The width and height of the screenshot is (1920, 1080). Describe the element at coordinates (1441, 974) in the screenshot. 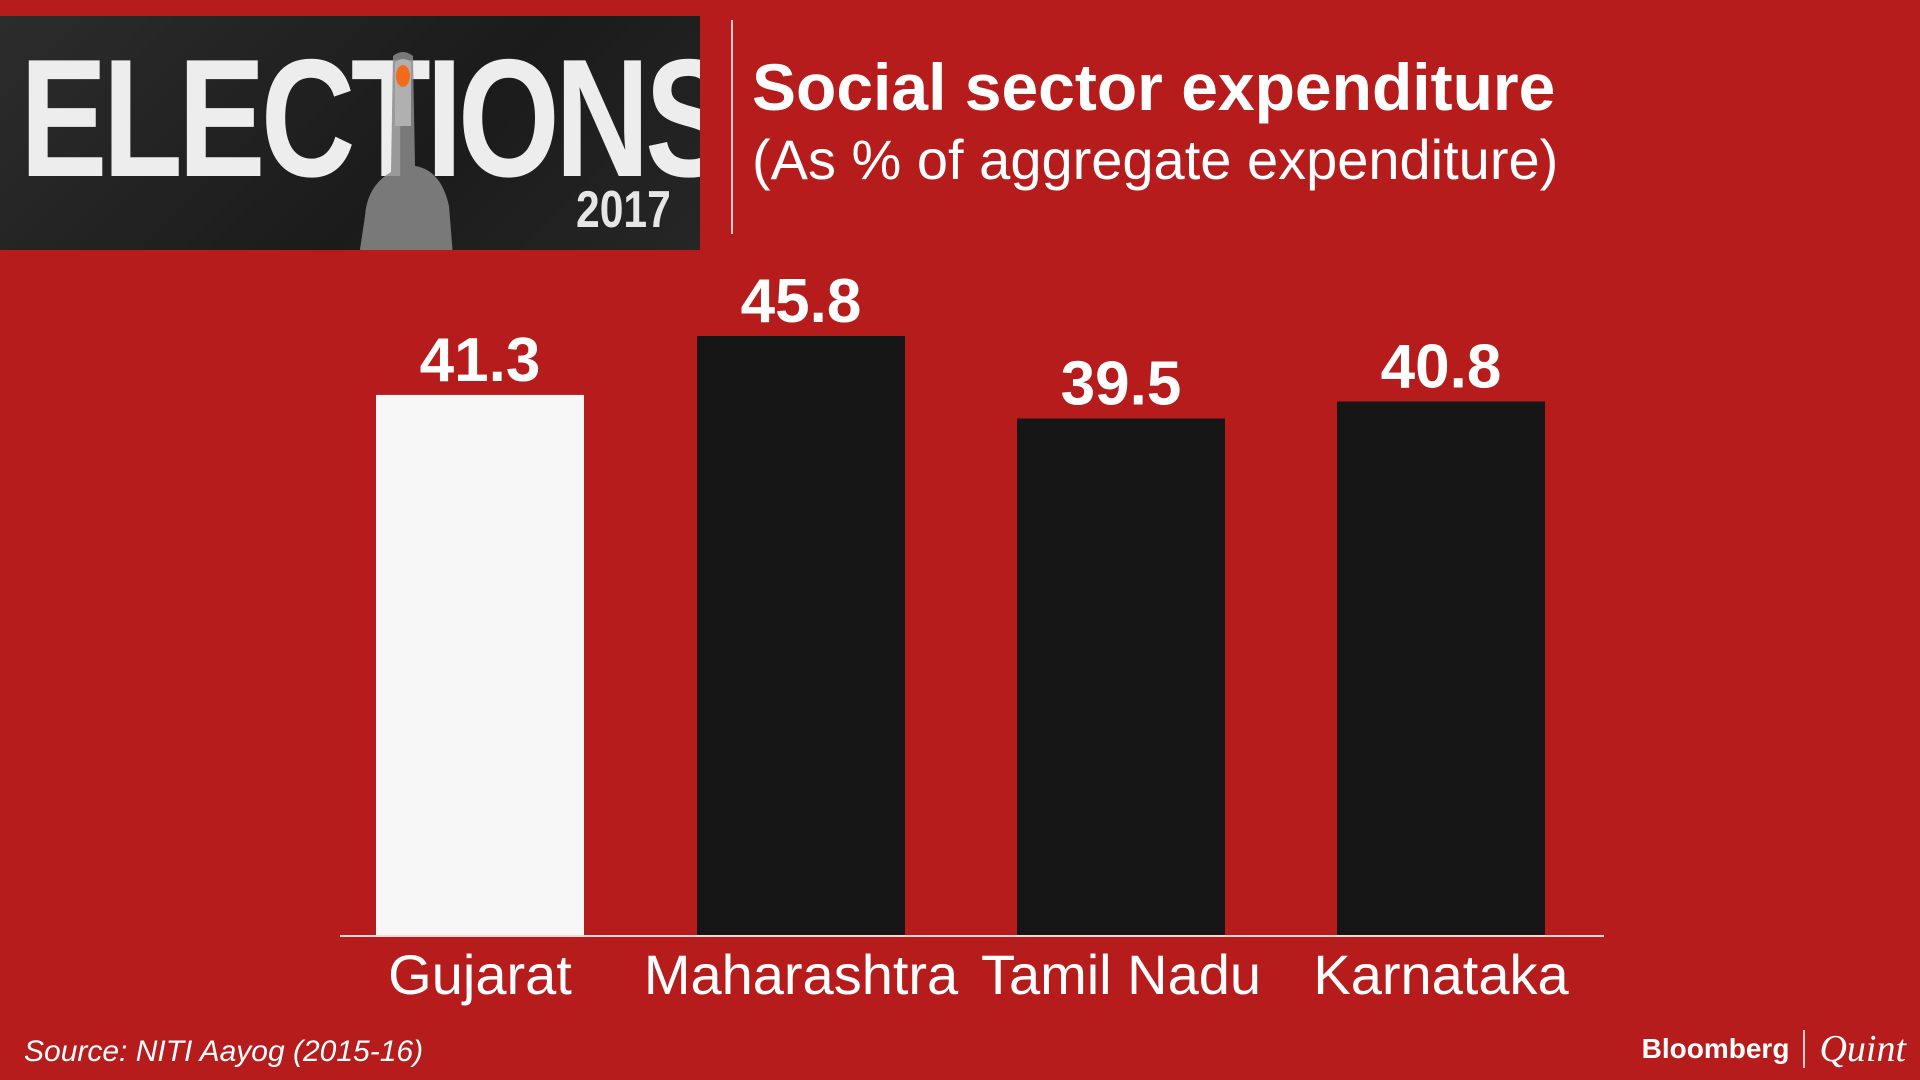

I see `category-label: Karnataka` at that location.